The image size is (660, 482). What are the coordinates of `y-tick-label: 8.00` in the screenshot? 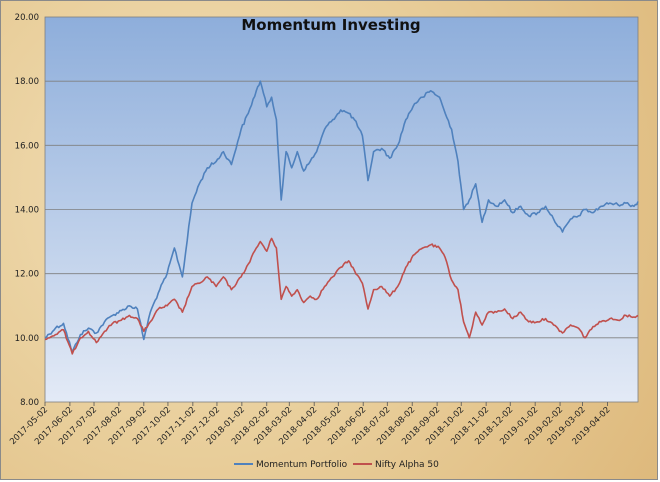 It's located at (29, 403).